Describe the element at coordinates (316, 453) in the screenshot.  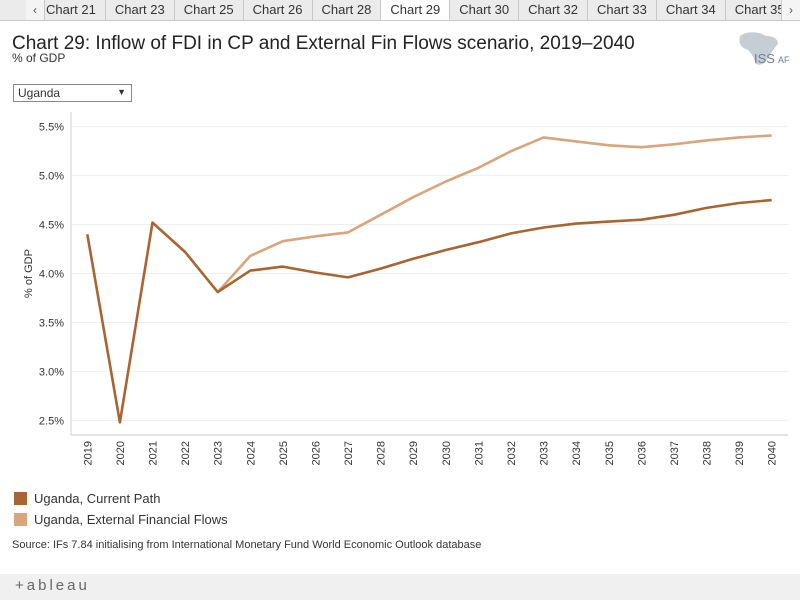
I see `x-tick-label: 2026` at that location.